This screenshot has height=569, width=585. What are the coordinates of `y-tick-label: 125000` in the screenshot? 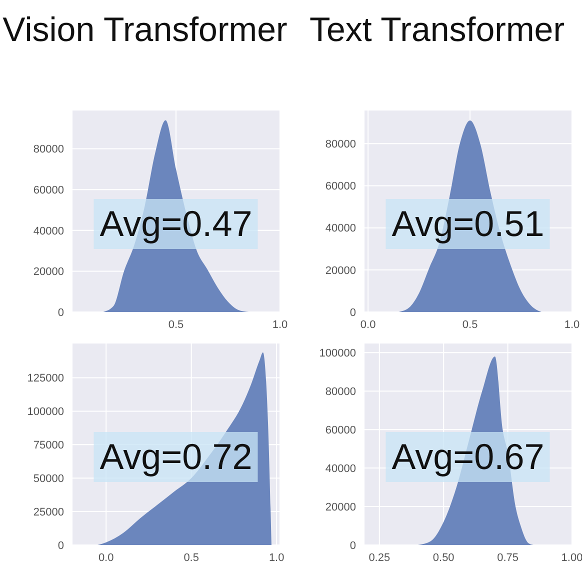 It's located at (45, 378).